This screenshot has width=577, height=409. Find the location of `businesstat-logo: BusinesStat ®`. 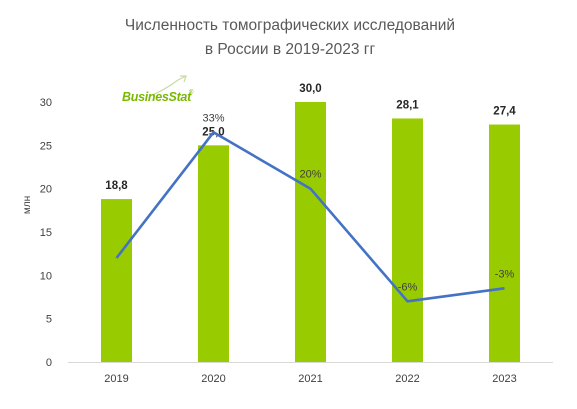

businesstat-logo: BusinesStat ® is located at coordinates (158, 89).